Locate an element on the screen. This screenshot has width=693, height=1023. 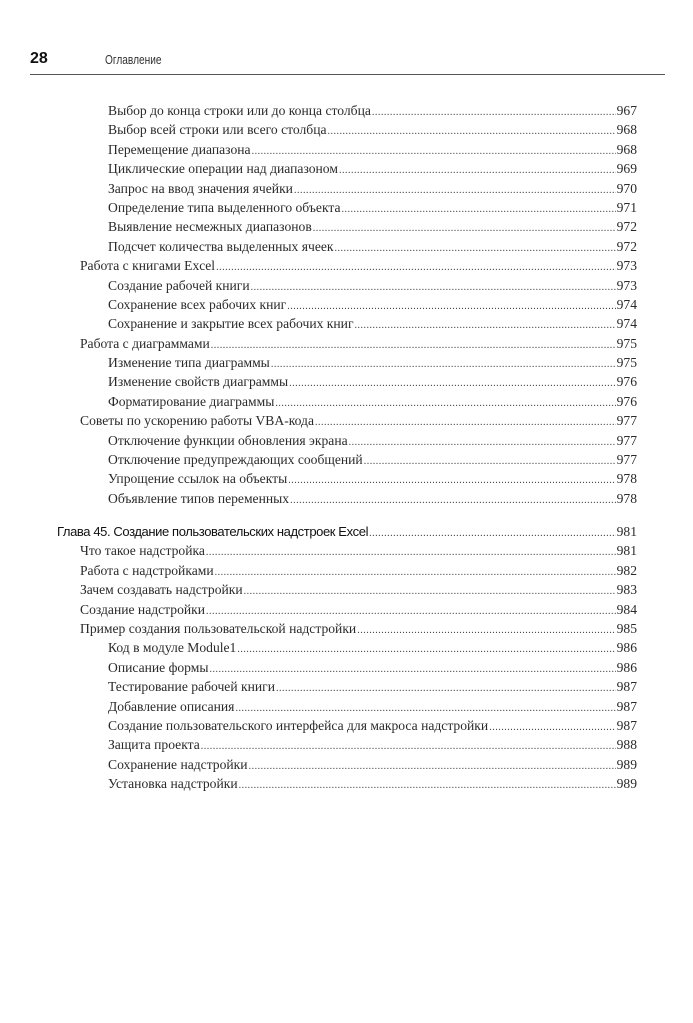
toc-entry: Выявление несмежных диапазонов 972 is located at coordinates (318, 226).